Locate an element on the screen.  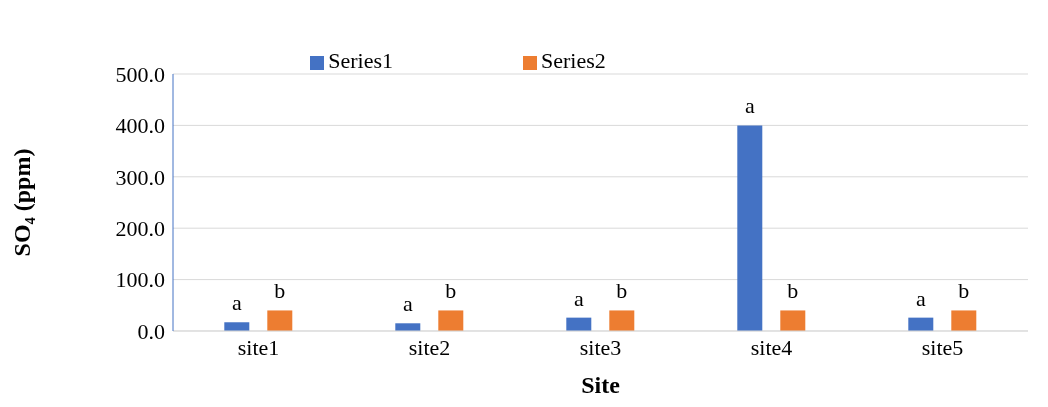
y-axis-title: SO₄ (ppm) is located at coordinates (22, 202).